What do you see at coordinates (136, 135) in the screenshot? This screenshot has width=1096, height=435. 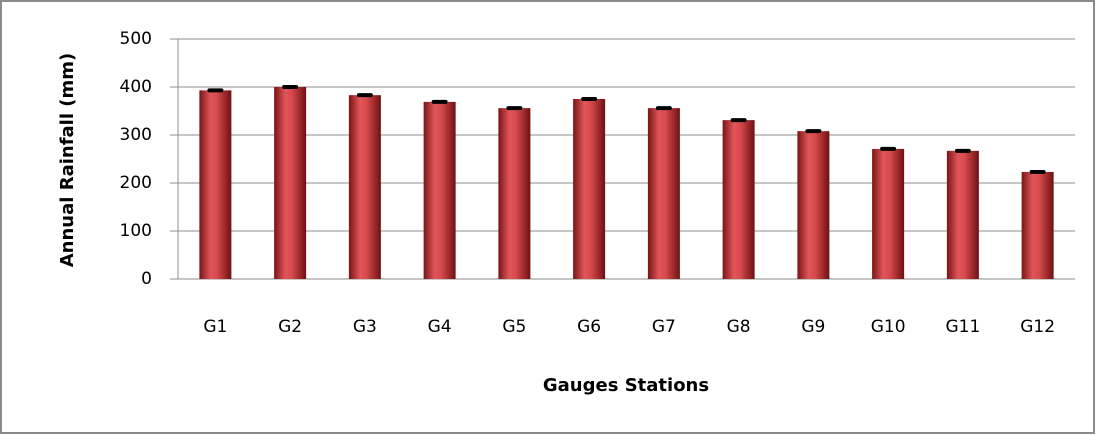 I see `y-tick-label: 300` at bounding box center [136, 135].